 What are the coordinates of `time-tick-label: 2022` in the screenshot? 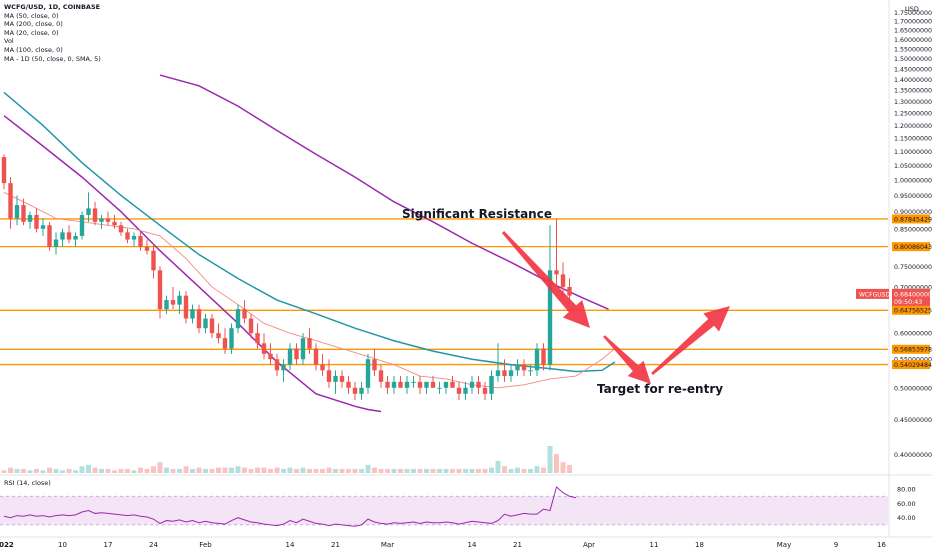 It's located at (7, 545).